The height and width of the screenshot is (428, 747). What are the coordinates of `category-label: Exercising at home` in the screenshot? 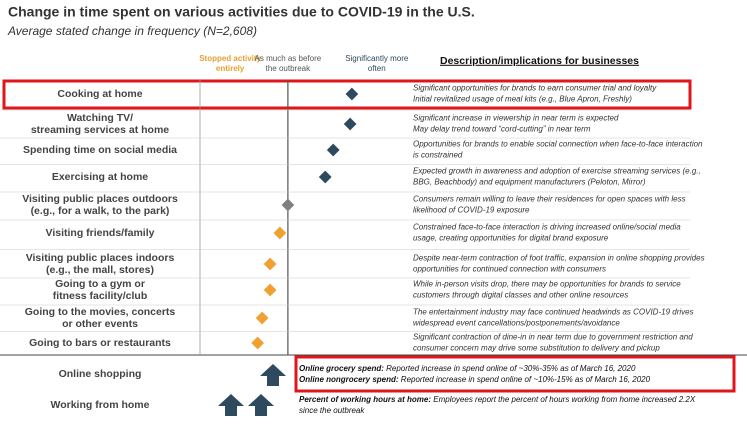 It's located at (100, 177).